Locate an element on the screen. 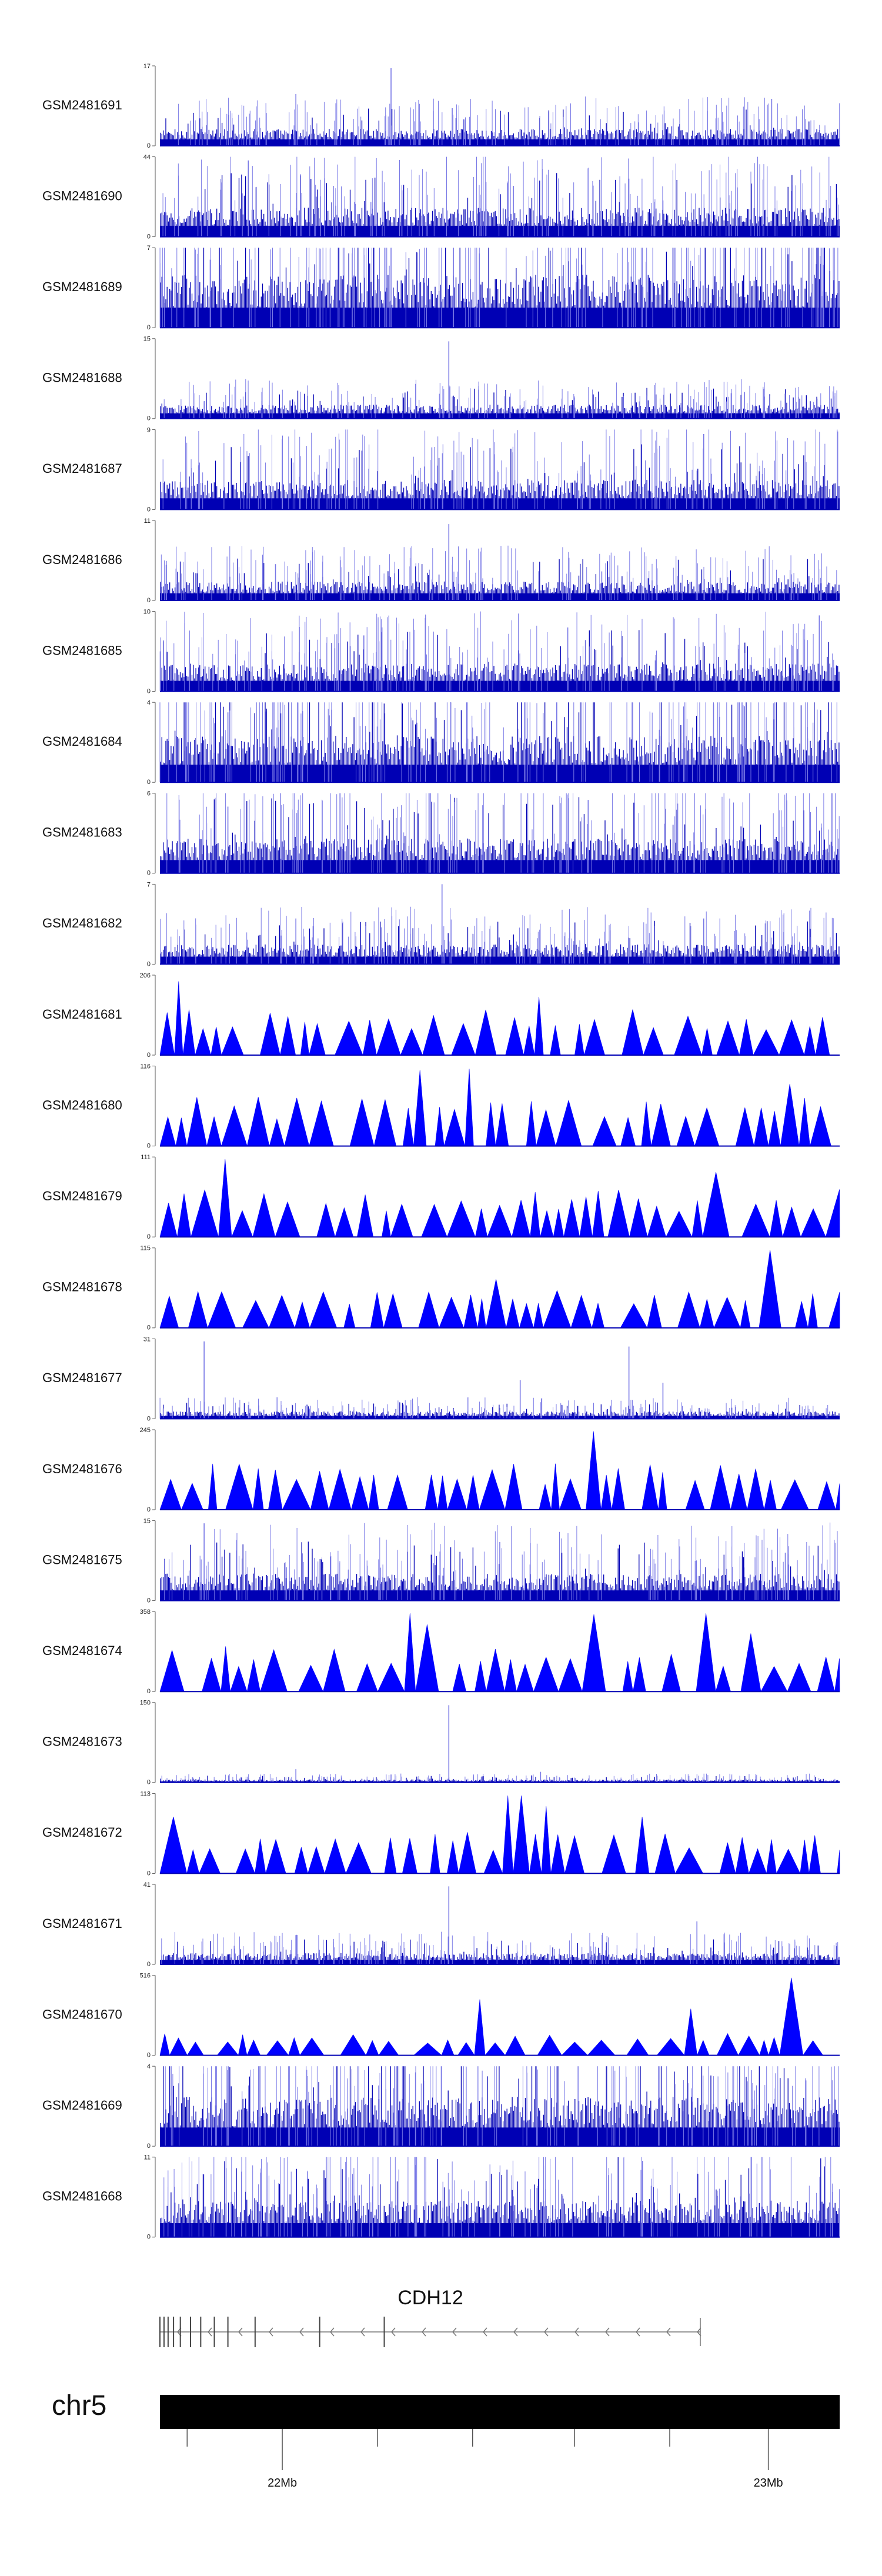  track-label: GSM2481682 is located at coordinates (82, 923).